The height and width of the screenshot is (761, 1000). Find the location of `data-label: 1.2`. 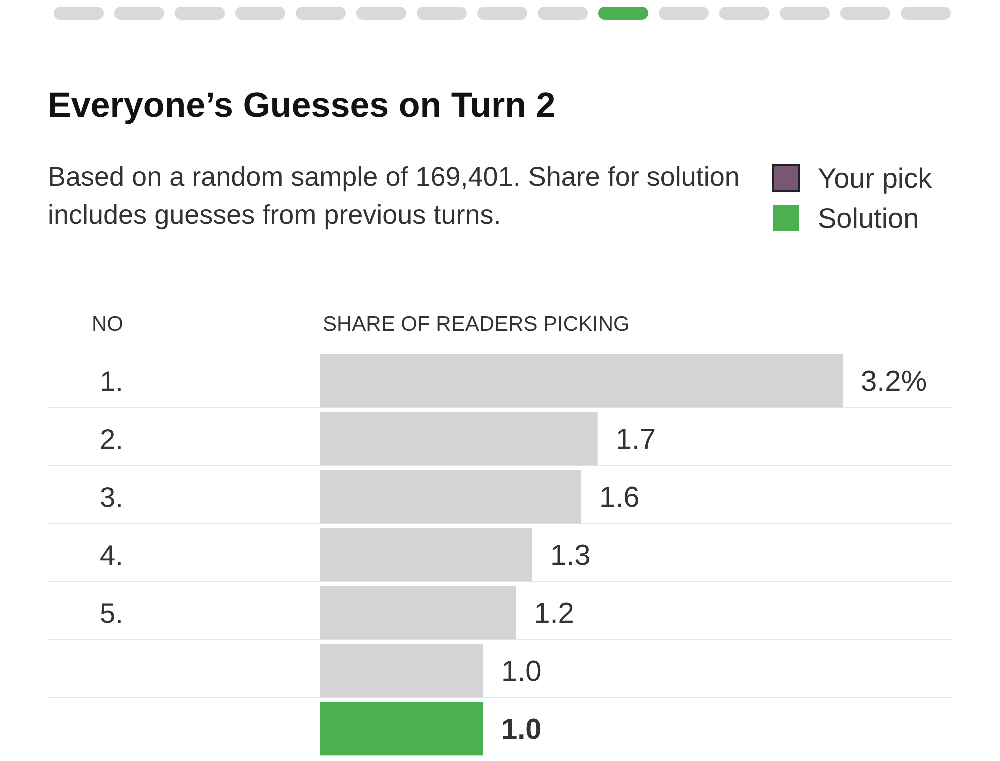

data-label: 1.2 is located at coordinates (554, 614).